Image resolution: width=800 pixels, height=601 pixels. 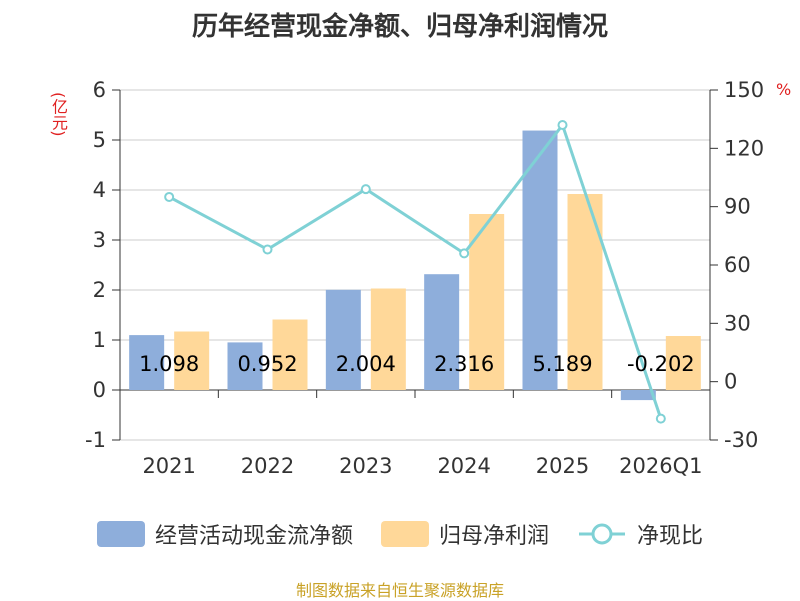 What do you see at coordinates (661, 364) in the screenshot?
I see `data-label: -0.202` at bounding box center [661, 364].